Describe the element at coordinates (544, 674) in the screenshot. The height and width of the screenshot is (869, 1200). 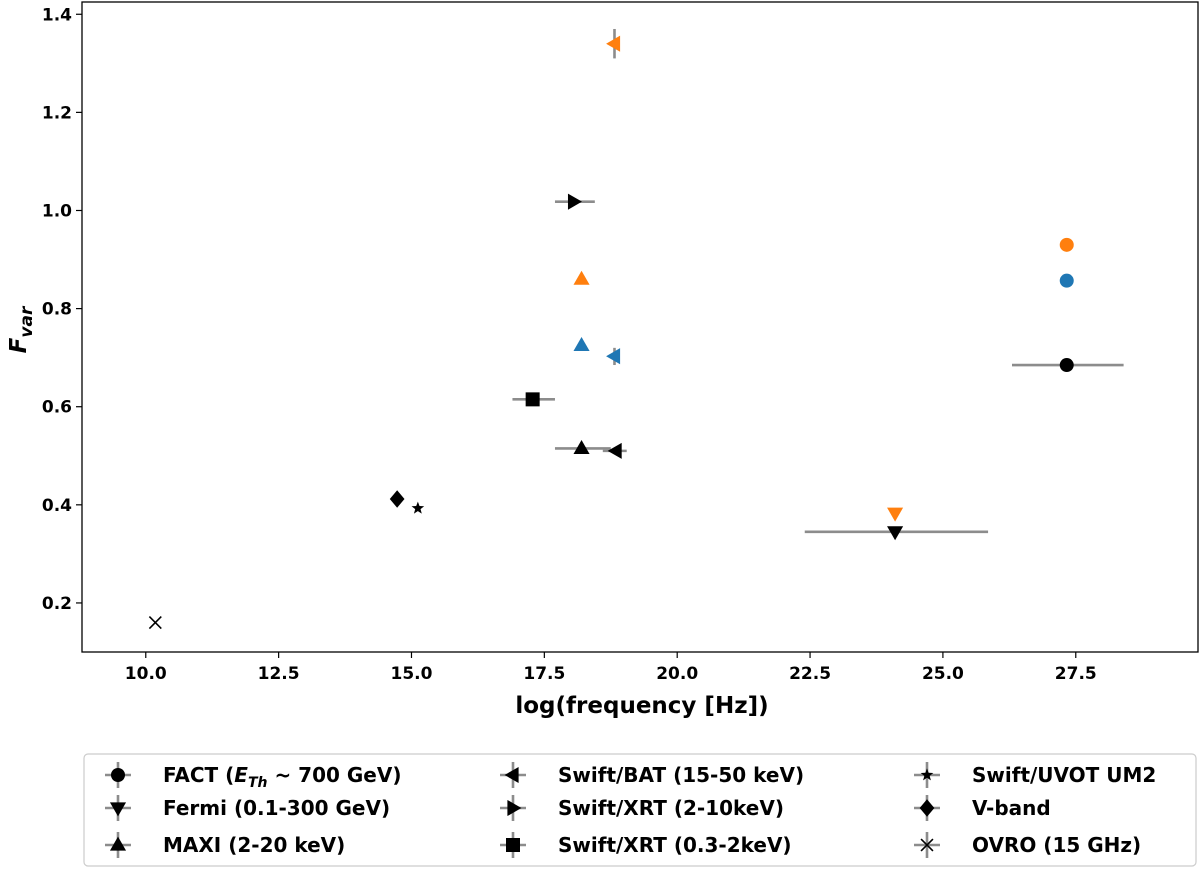
I see `x-tick-label: 17.5` at that location.